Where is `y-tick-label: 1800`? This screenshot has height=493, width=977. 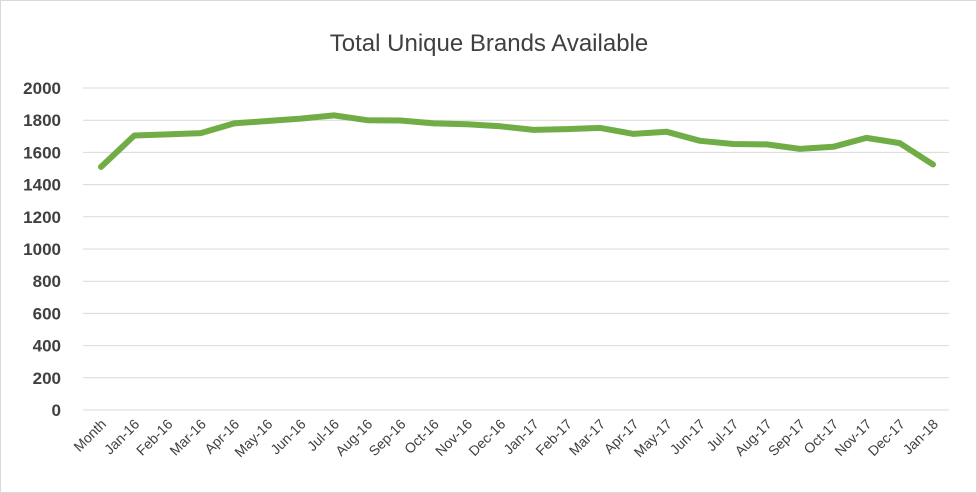
y-tick-label: 1800 is located at coordinates (42, 120).